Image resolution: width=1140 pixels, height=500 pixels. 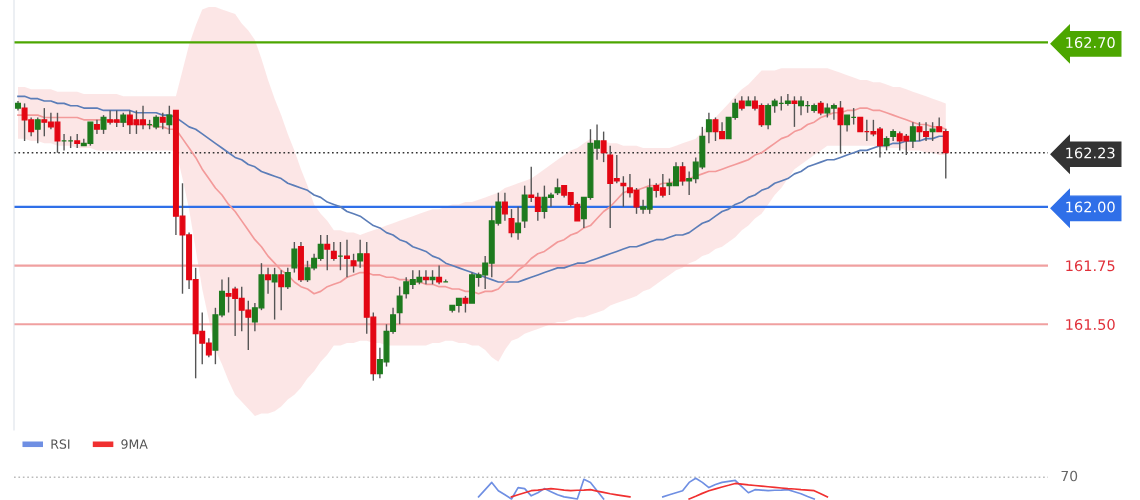 I want to click on legend-label: 9MA, so click(x=134, y=444).